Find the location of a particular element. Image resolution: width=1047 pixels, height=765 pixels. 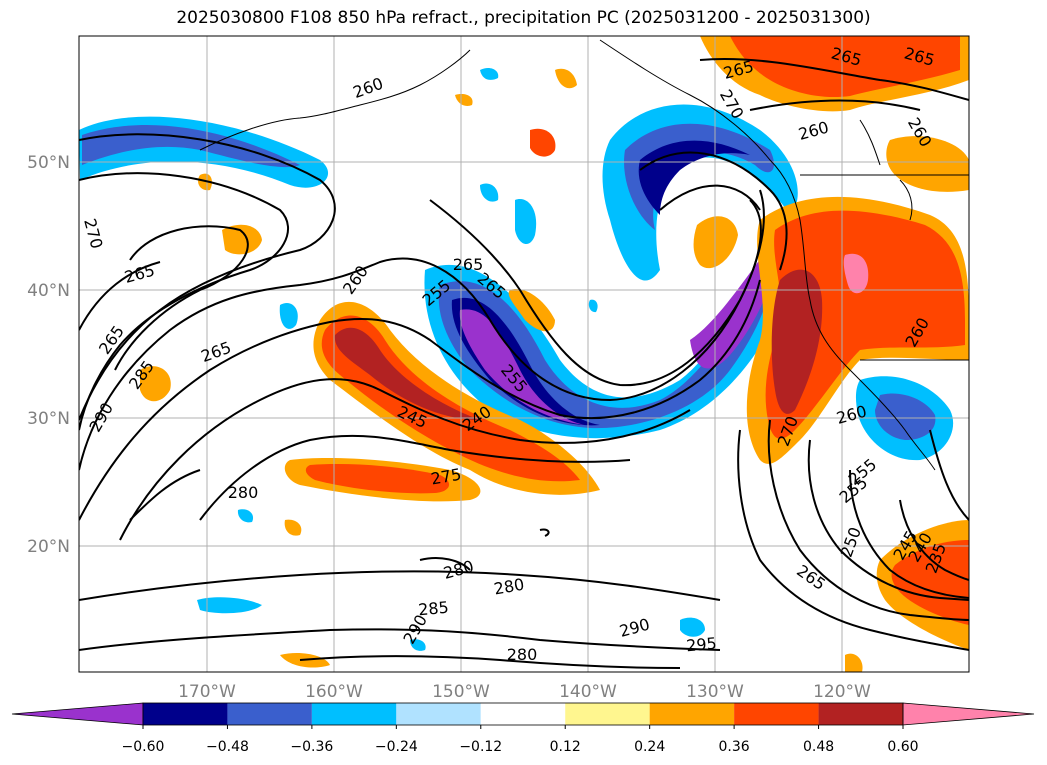

colorbar-tick-label: 0.60 is located at coordinates (902, 747).